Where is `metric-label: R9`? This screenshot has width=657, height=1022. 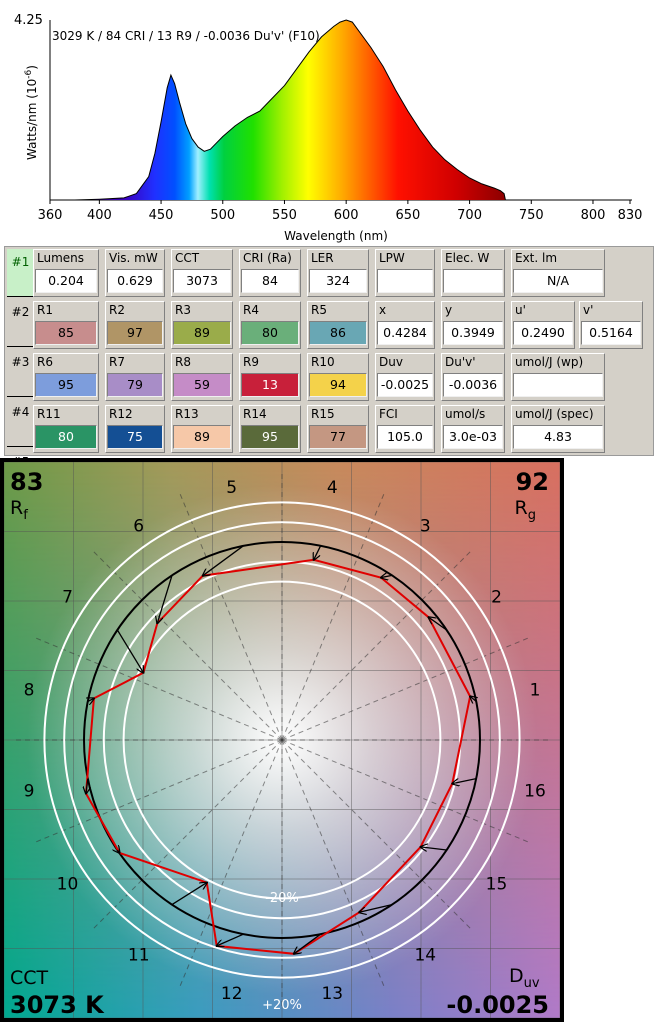
metric-label: R9 is located at coordinates (251, 362).